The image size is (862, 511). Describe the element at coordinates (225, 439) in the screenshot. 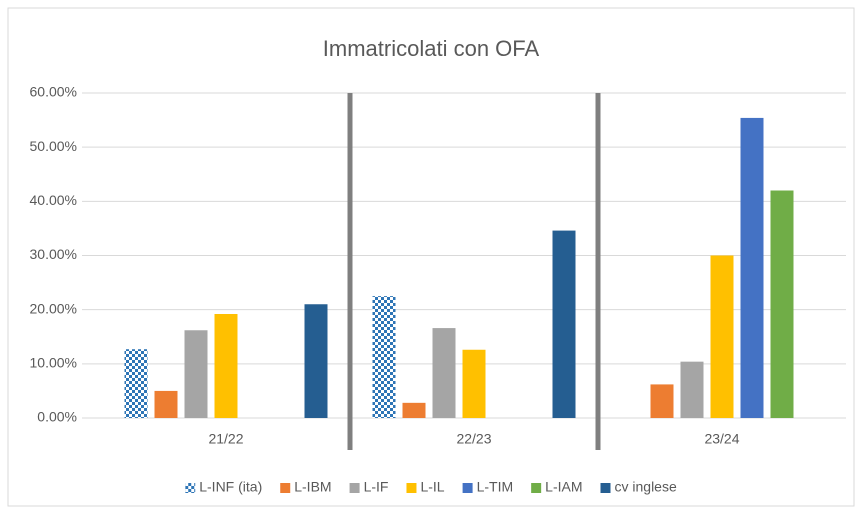

I see `x-tick-label: 21/22` at that location.